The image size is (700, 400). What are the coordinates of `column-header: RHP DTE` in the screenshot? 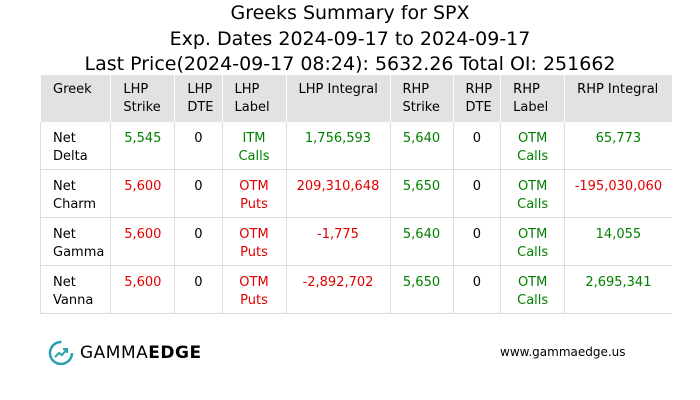 It's located at (476, 98).